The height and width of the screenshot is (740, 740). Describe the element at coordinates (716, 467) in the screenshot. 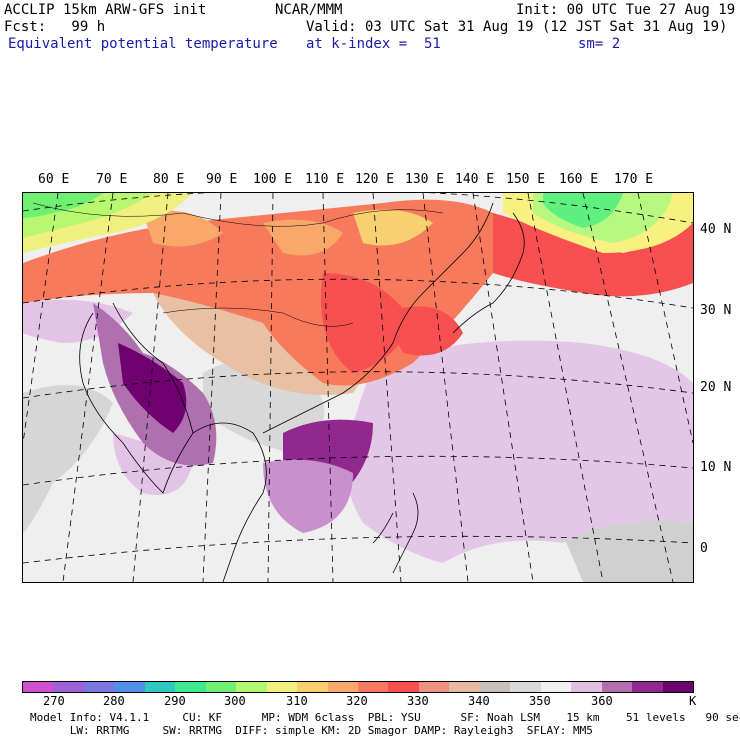

I see `lat-label: 10 N` at that location.